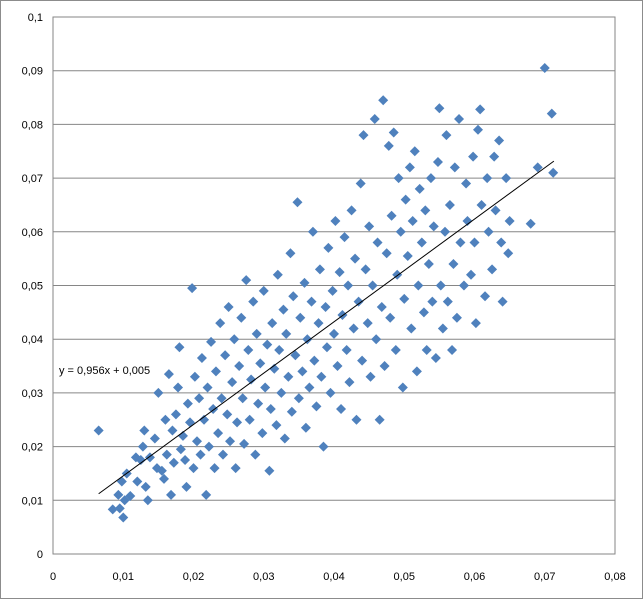  What do you see at coordinates (32, 179) in the screenshot?
I see `y-tick-label: 0,07` at bounding box center [32, 179].